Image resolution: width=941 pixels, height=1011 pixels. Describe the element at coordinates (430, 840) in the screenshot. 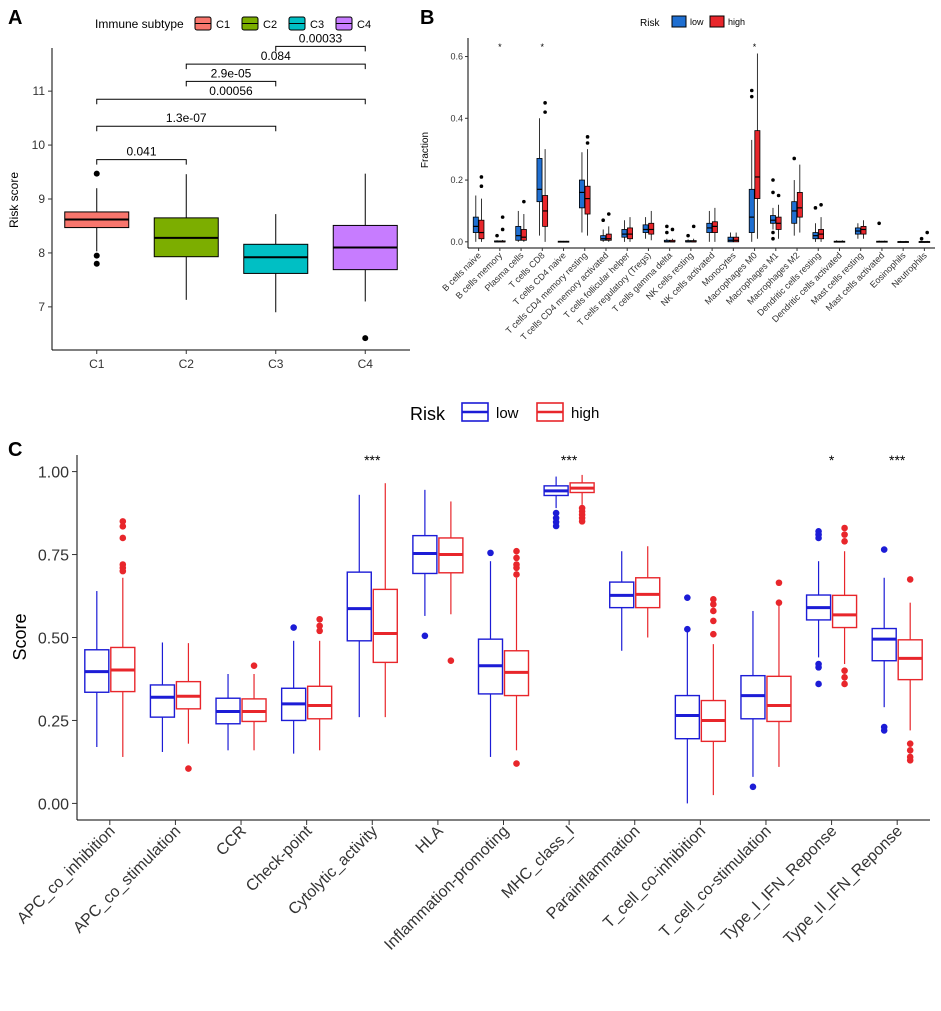

I see `tick-label-c-x: HLA` at that location.